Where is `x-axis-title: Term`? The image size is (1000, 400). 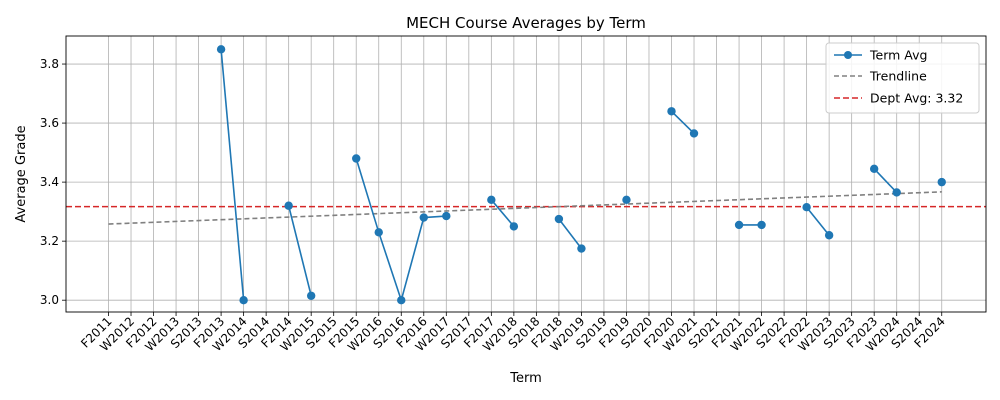
x-axis-title: Term is located at coordinates (525, 378).